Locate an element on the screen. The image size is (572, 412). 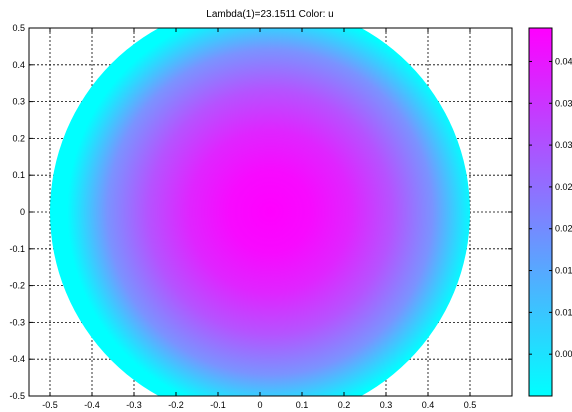
x-tick-label: -0.4 is located at coordinates (92, 405).